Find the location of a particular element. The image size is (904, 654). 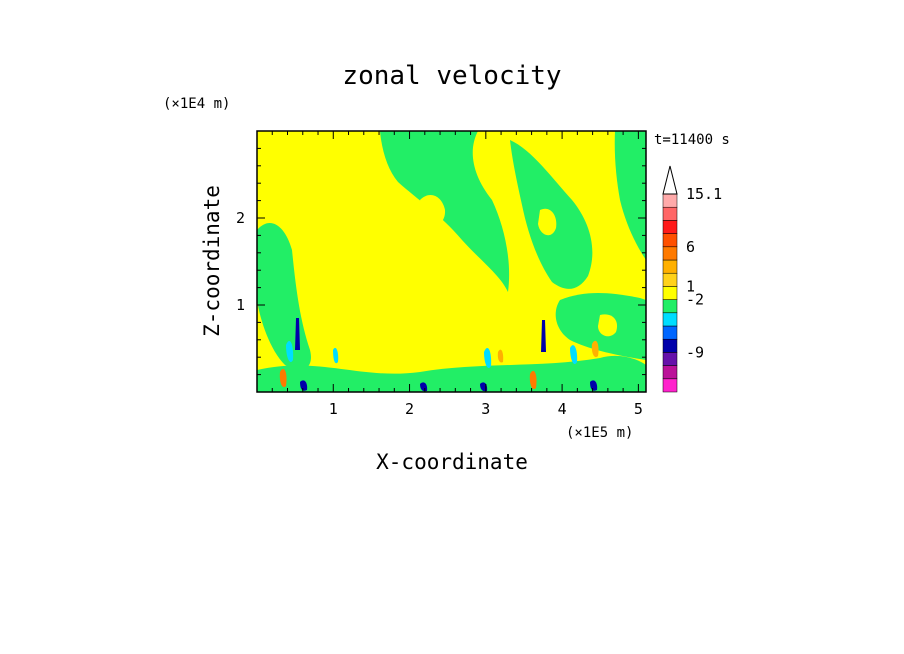

green-region-right-edge is located at coordinates (630, 195).